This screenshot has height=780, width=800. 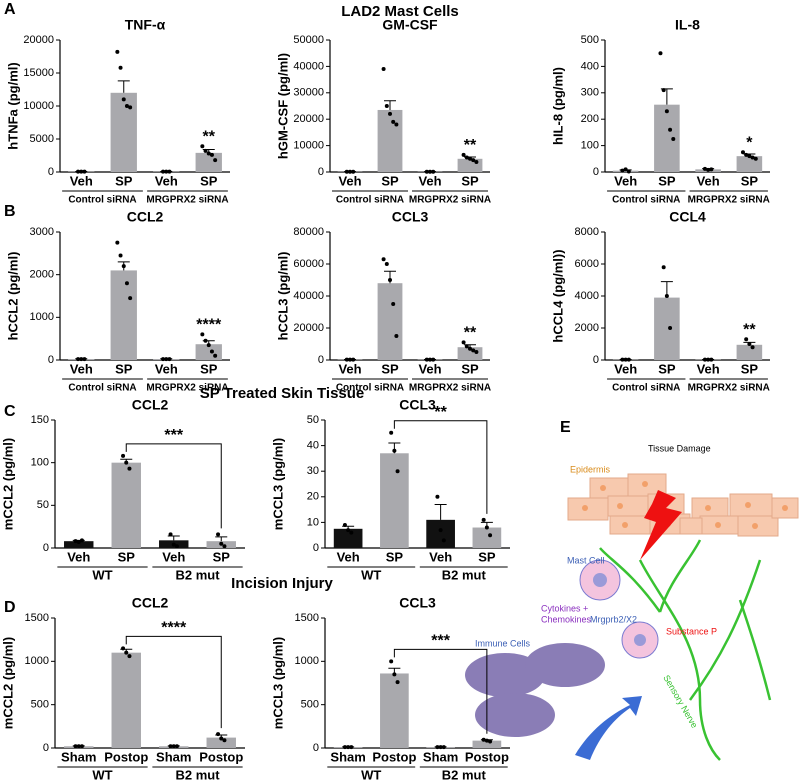 What do you see at coordinates (371, 574) in the screenshot?
I see `group-label: WT` at bounding box center [371, 574].